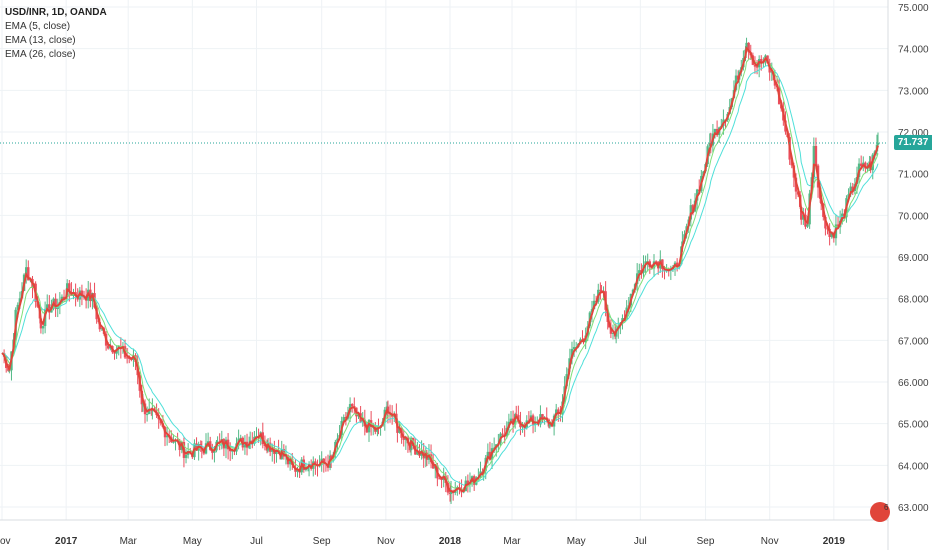 The image size is (932, 550). I want to click on legend-ema13: EMA (13, close), so click(40, 40).